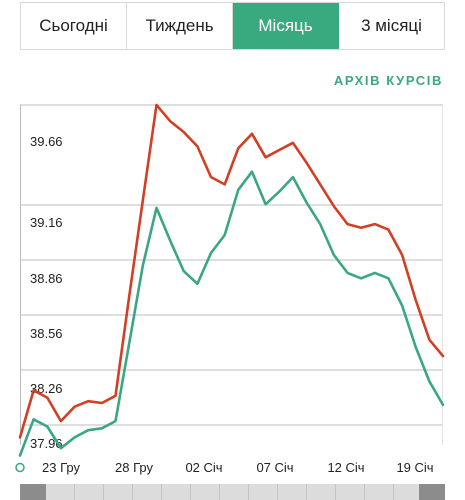 This screenshot has width=465, height=500. I want to click on period-tabs: Сьогодні Тиждень Місяць 3 місяці, so click(232, 26).